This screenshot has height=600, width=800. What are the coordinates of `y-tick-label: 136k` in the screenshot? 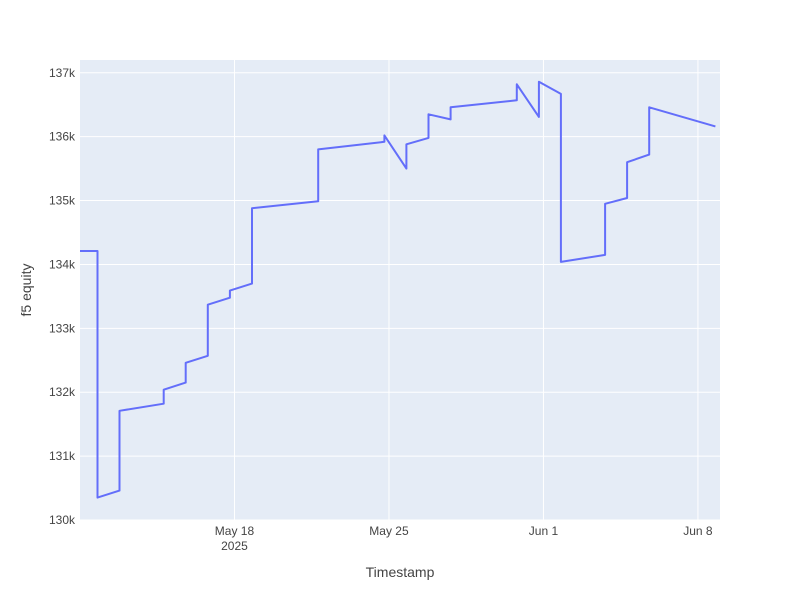 It's located at (62, 137).